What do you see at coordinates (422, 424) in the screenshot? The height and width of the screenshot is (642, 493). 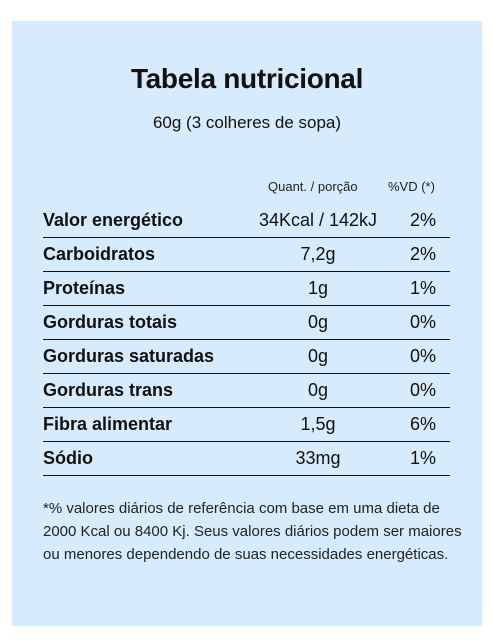 I see `nutrient-vd: 6%` at bounding box center [422, 424].